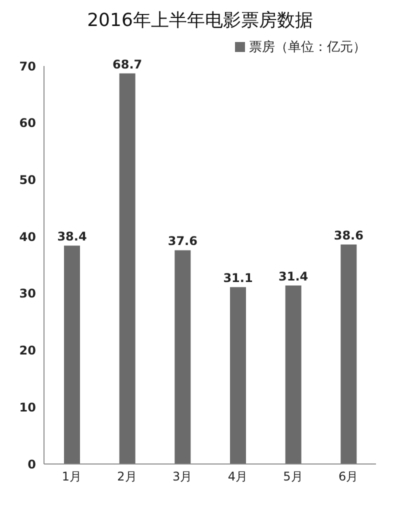  I want to click on data-label: 37.6, so click(183, 241).